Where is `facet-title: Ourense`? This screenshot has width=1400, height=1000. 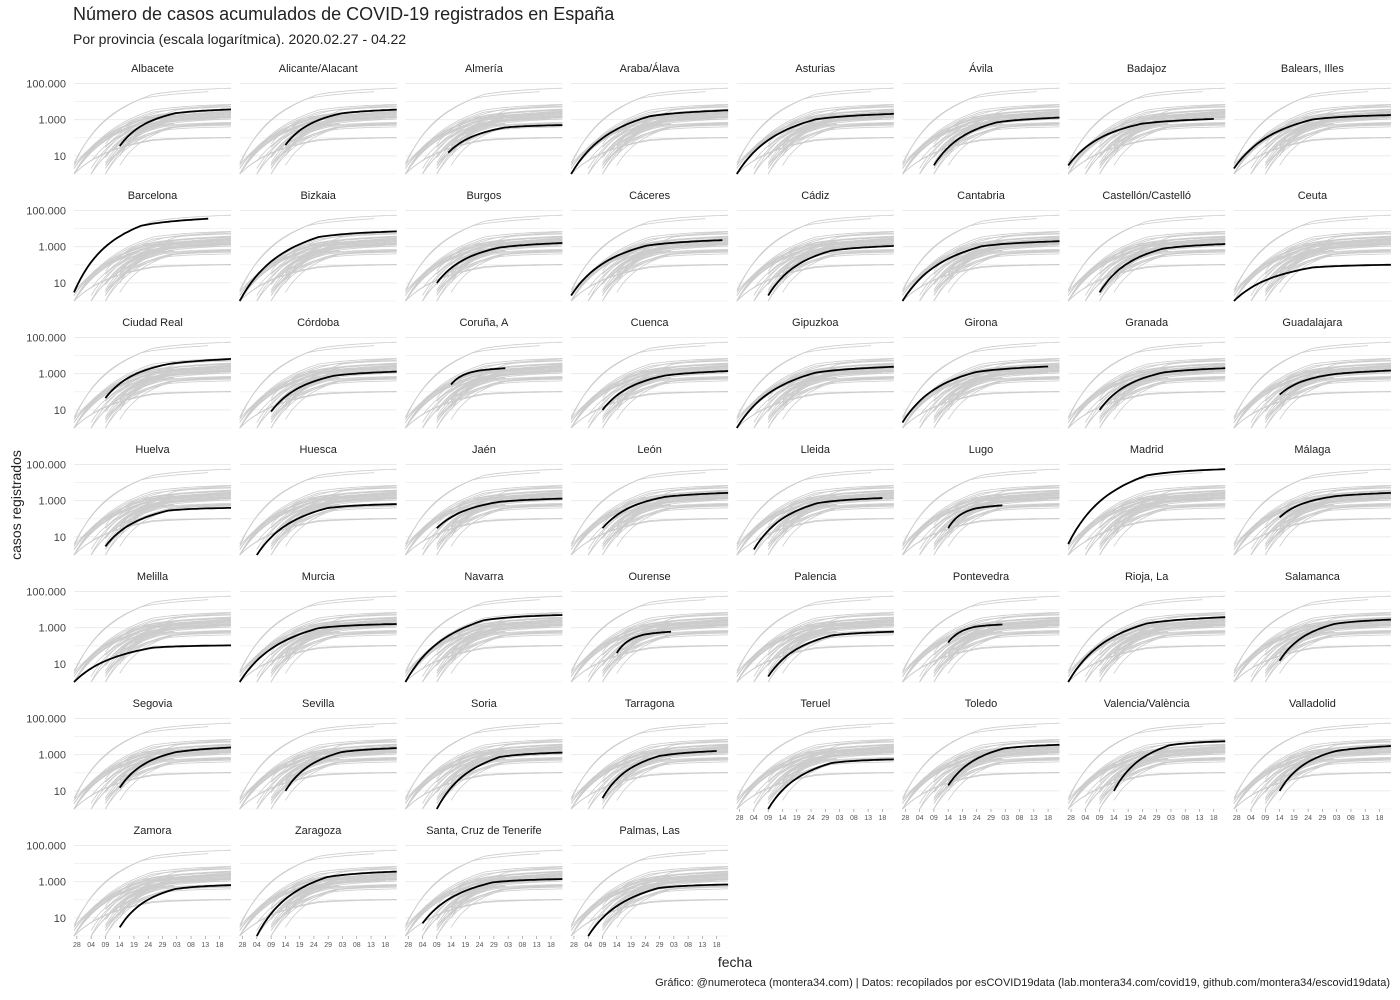
facet-title: Ourense is located at coordinates (649, 577).